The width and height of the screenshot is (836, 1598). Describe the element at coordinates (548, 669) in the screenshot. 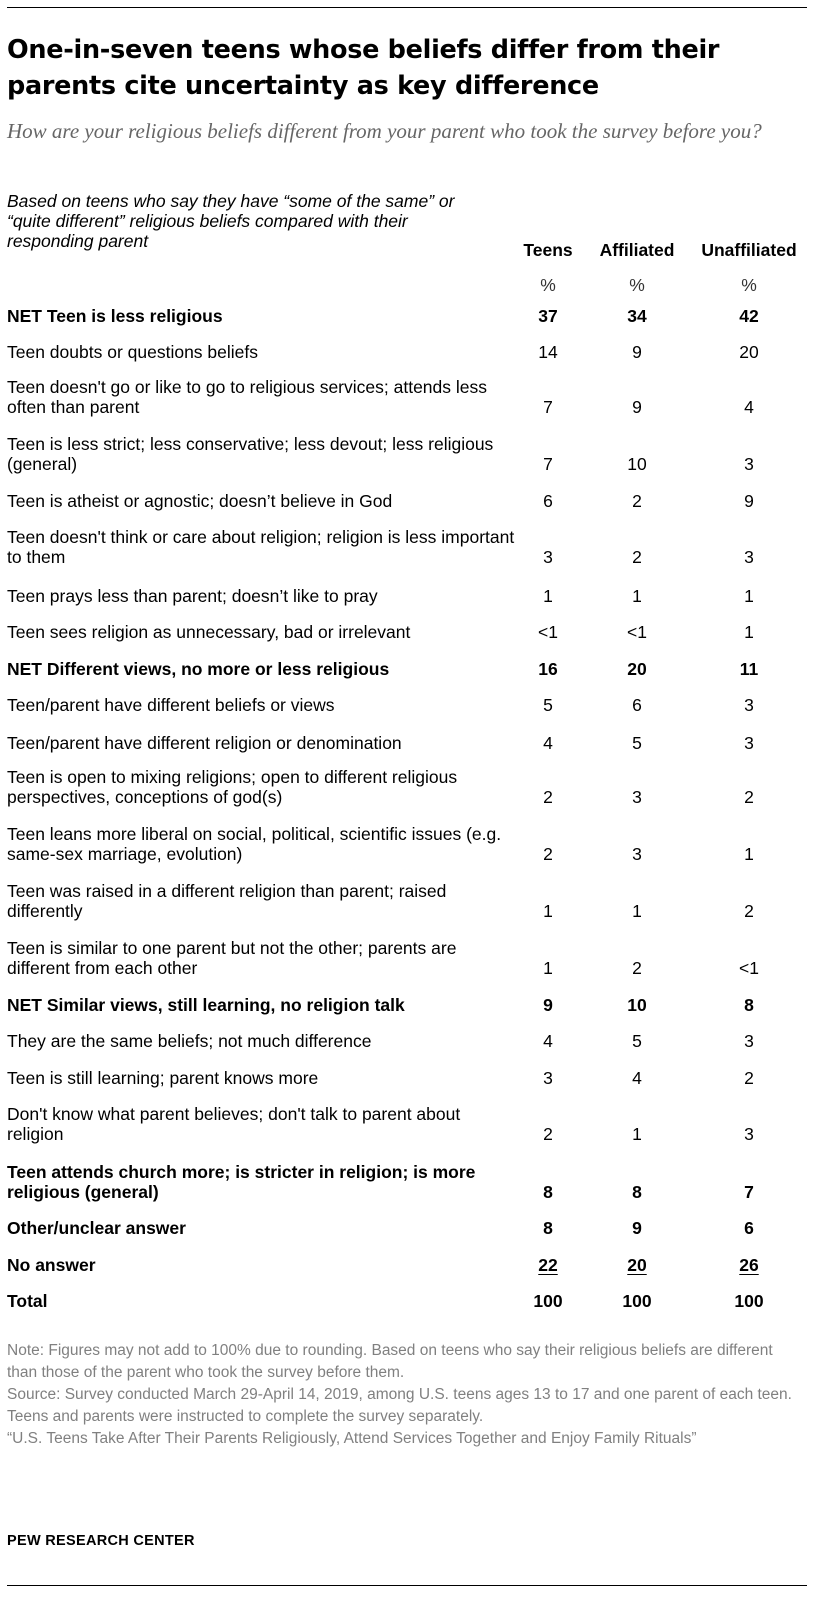

I see `cell-teens: 16` at that location.